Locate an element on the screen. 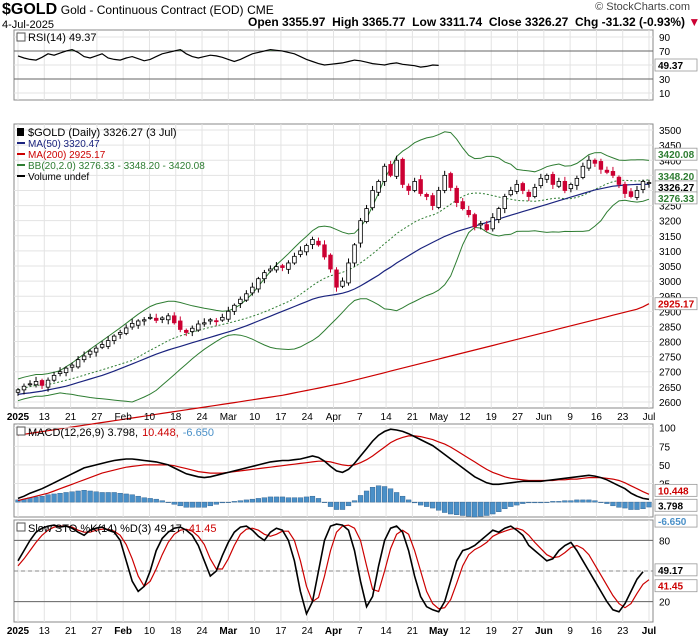 The width and height of the screenshot is (700, 639). price-tick-label: 3500 is located at coordinates (670, 131).